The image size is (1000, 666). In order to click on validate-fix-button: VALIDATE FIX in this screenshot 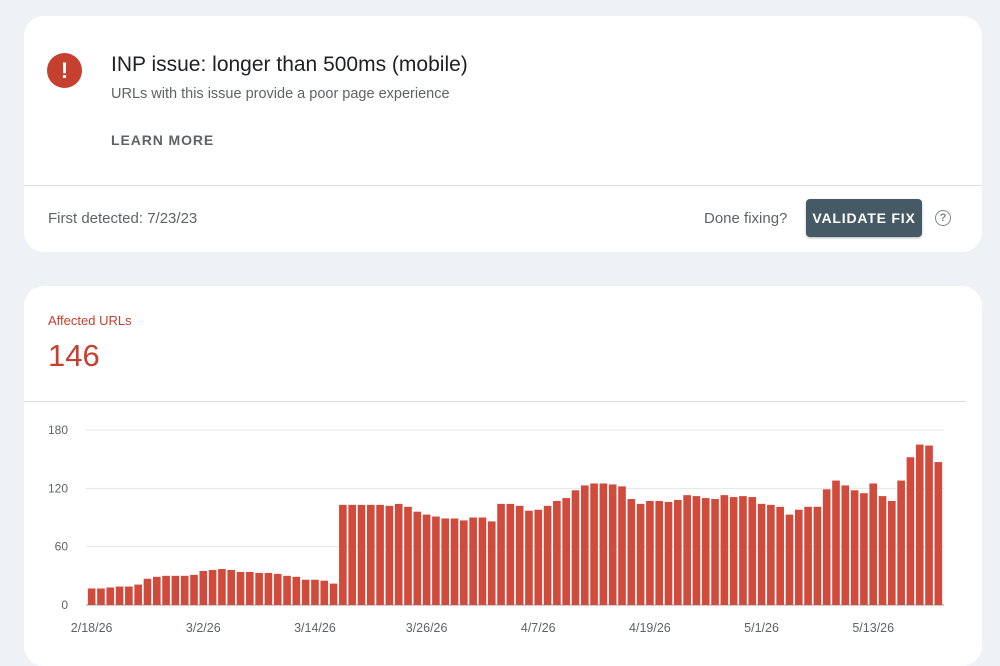, I will do `click(864, 218)`.